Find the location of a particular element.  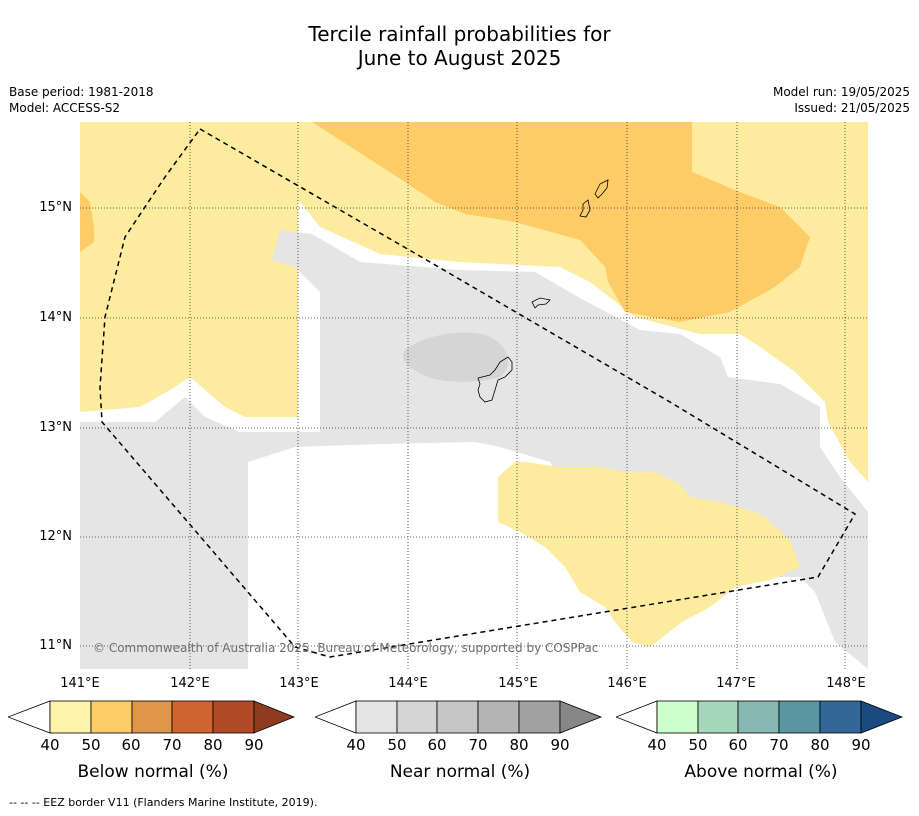

lon-label-141: 141°E is located at coordinates (80, 683).